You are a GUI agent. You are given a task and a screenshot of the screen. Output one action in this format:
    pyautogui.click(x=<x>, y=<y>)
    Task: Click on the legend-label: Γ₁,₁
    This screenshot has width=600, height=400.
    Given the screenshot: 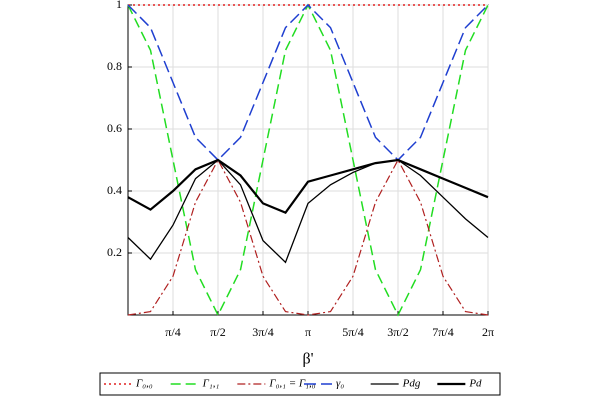 What is the action you would take?
    pyautogui.click(x=211, y=384)
    